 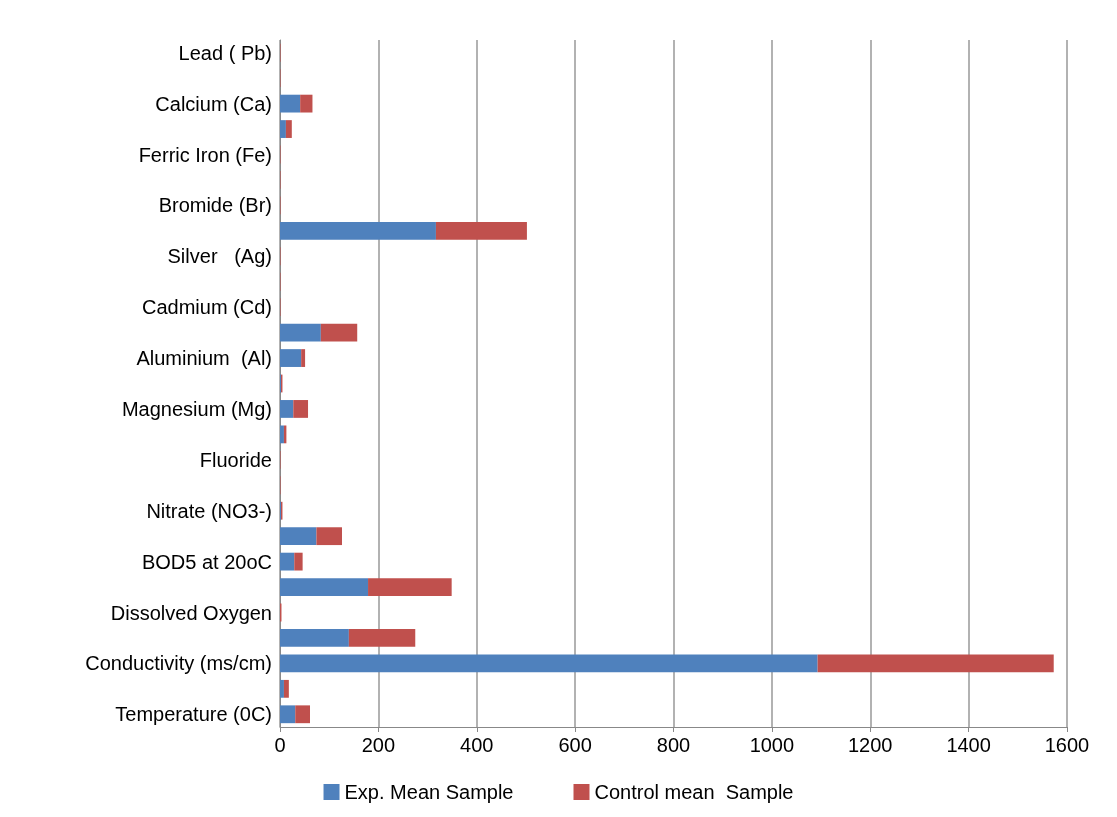 I want to click on y-tick-label: Calcium (Ca), so click(x=213, y=103).